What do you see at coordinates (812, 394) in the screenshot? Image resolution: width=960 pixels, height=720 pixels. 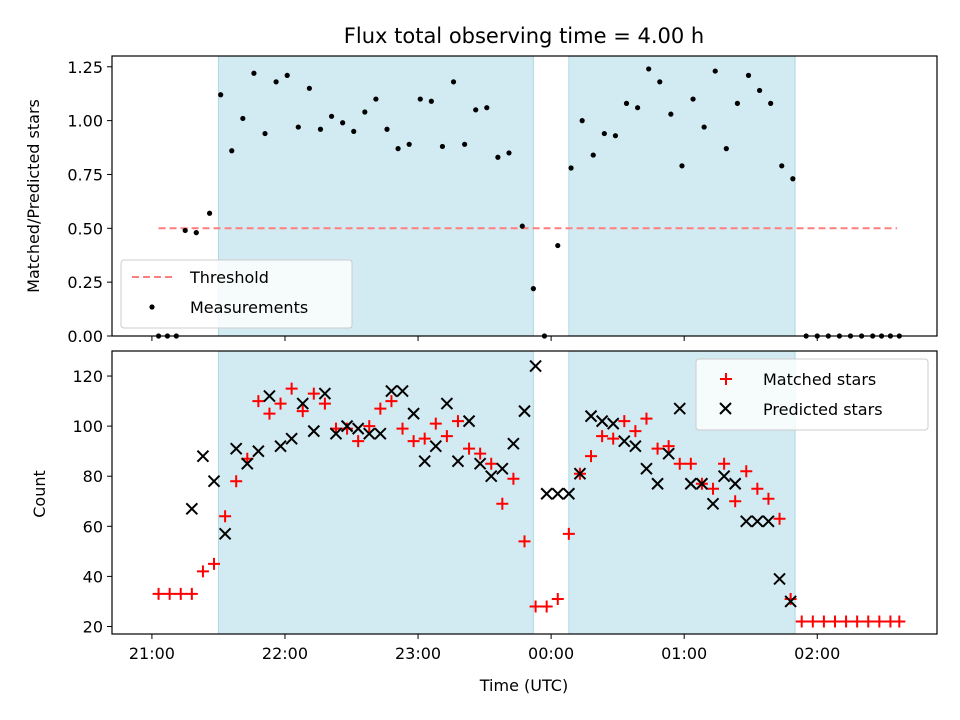 I see `bottom-legend: Matched stars Predicted stars` at bounding box center [812, 394].